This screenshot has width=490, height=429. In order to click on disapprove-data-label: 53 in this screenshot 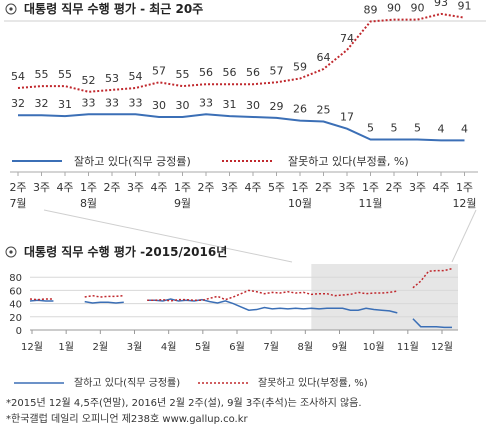, I will do `click(112, 78)`.